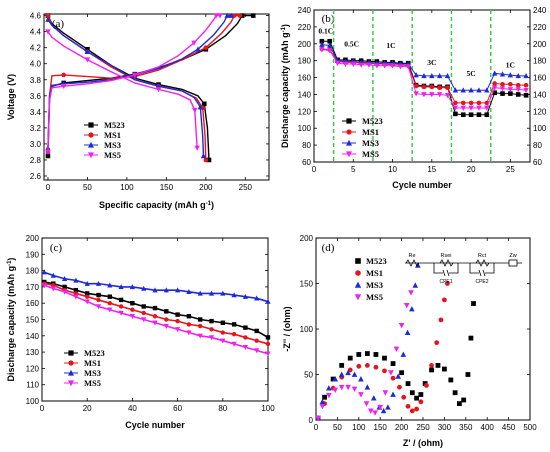  I want to click on x-tick-label: 60, so click(177, 408).